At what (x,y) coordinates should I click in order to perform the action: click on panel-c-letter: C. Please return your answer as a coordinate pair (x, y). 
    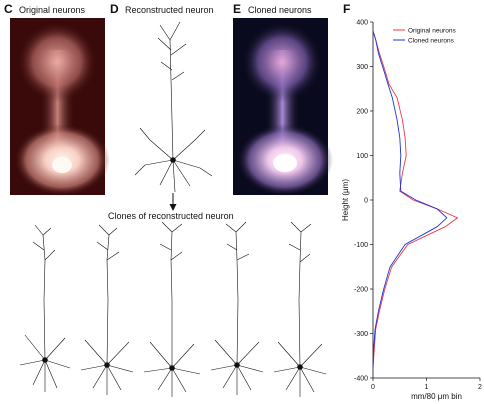
    Looking at the image, I should click on (8, 9).